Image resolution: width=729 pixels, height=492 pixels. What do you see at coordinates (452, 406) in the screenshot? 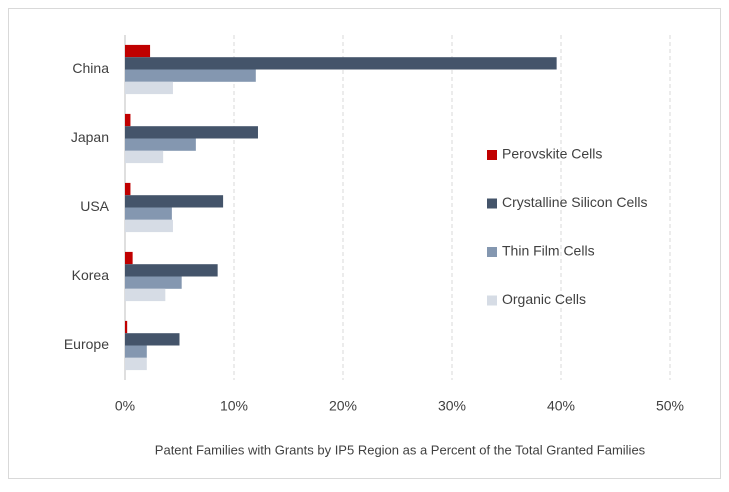
I see `x-tick-label: 30%` at bounding box center [452, 406].